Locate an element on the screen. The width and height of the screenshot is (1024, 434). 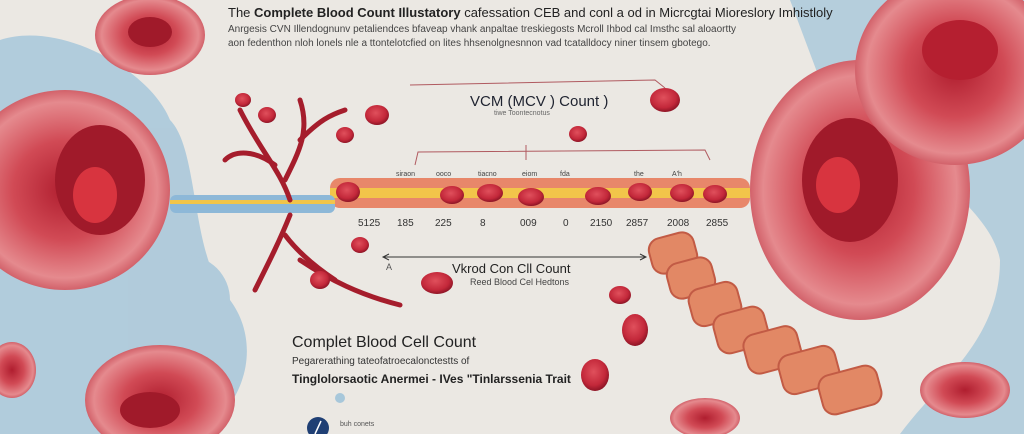
vessel-number: 2857 is located at coordinates (637, 223).